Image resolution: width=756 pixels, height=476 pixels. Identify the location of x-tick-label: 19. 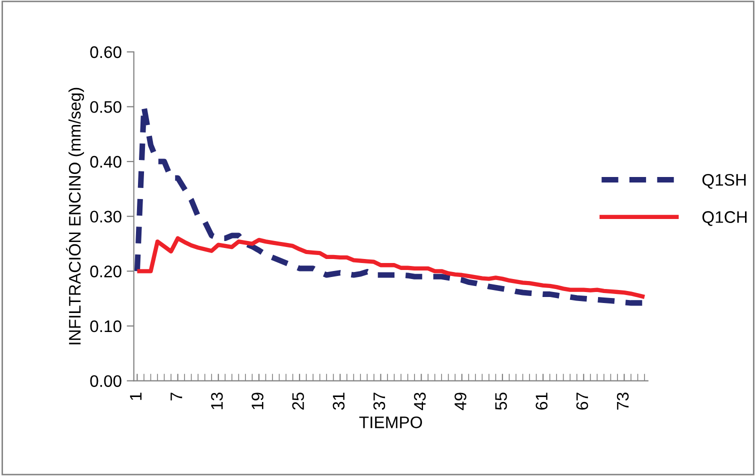
(258, 401).